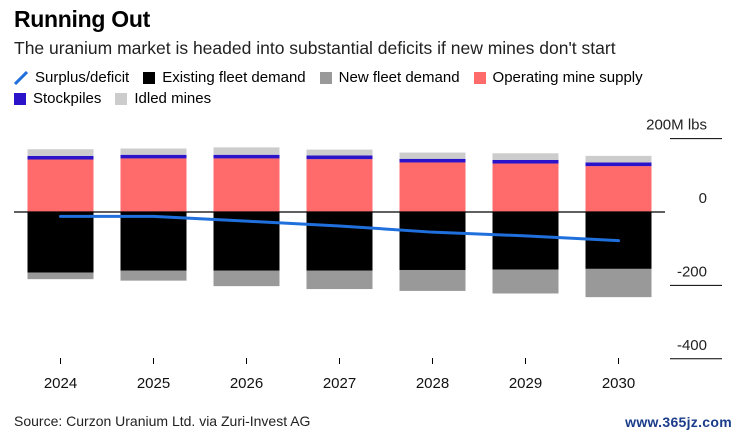 Image resolution: width=742 pixels, height=441 pixels. I want to click on x-tick-label: 2030, so click(618, 383).